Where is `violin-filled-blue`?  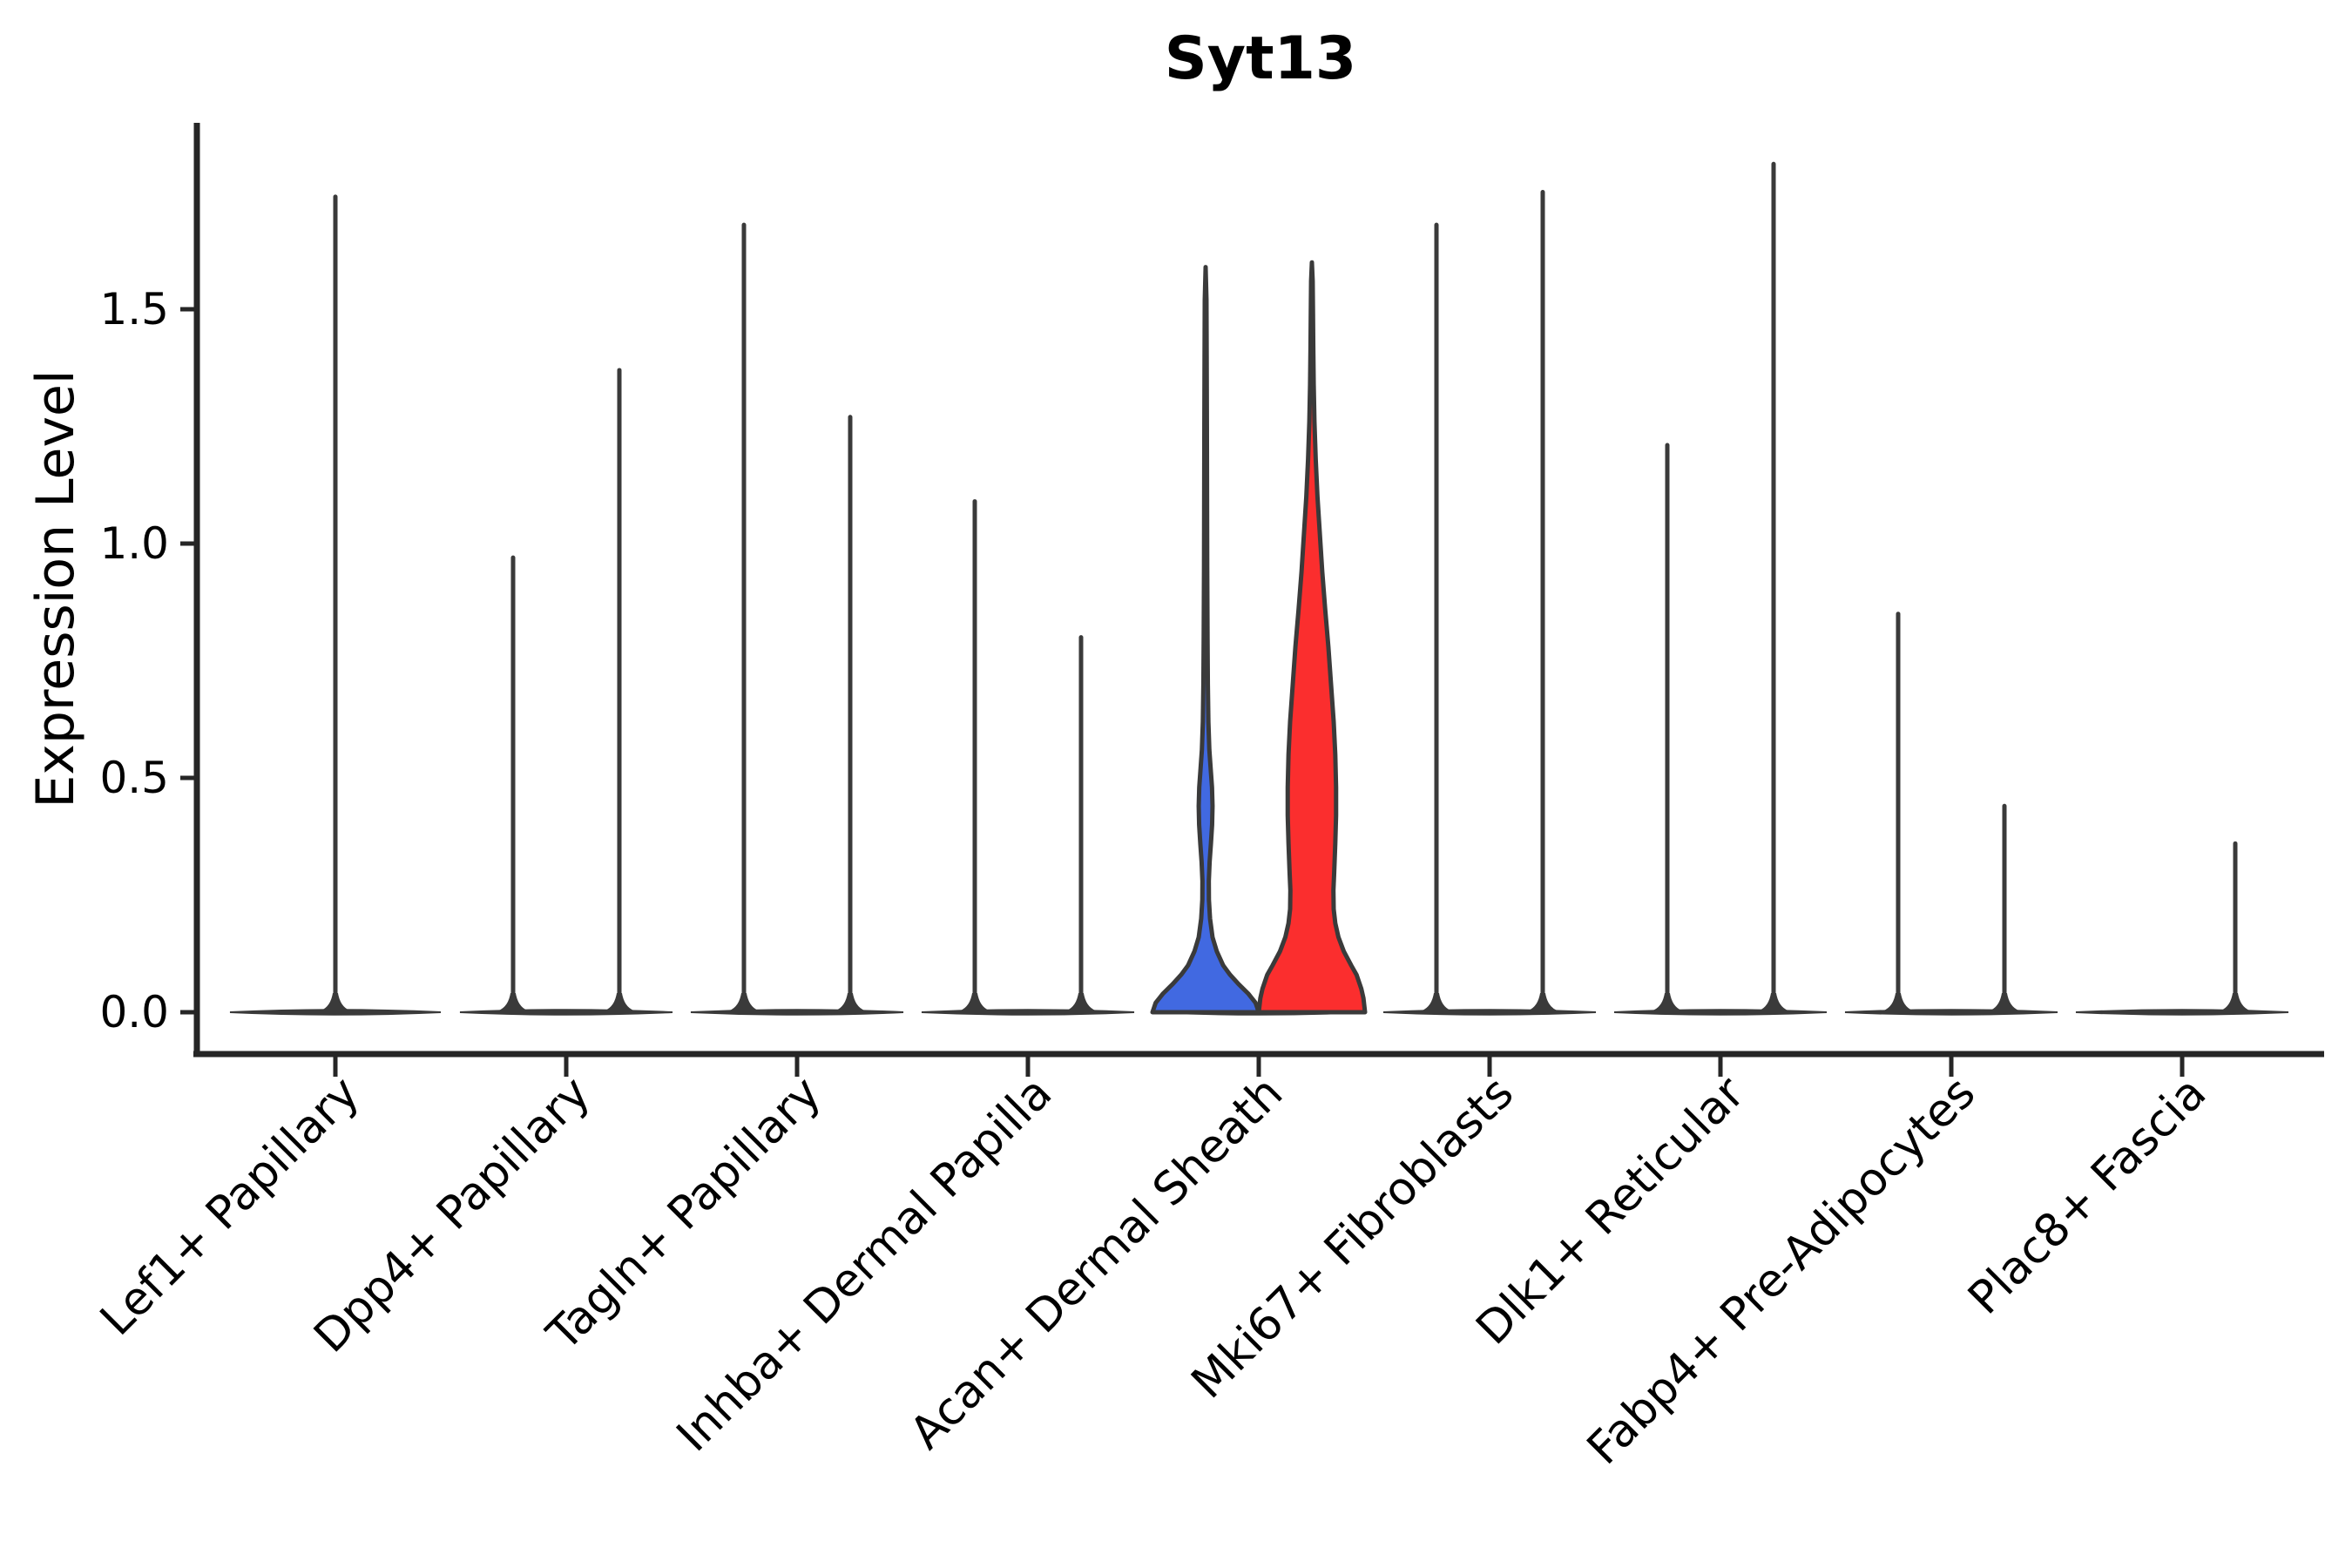
violin-filled-blue is located at coordinates (1205, 640).